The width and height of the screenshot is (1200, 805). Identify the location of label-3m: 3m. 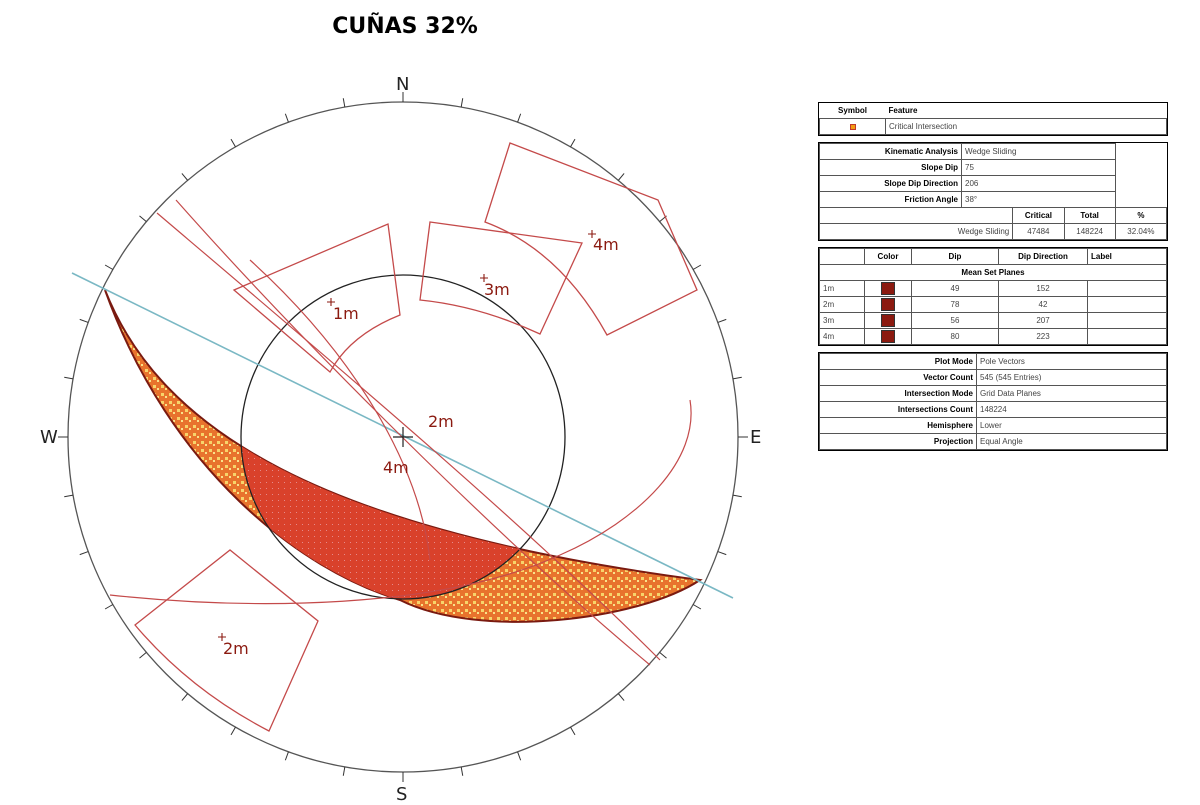
(497, 289).